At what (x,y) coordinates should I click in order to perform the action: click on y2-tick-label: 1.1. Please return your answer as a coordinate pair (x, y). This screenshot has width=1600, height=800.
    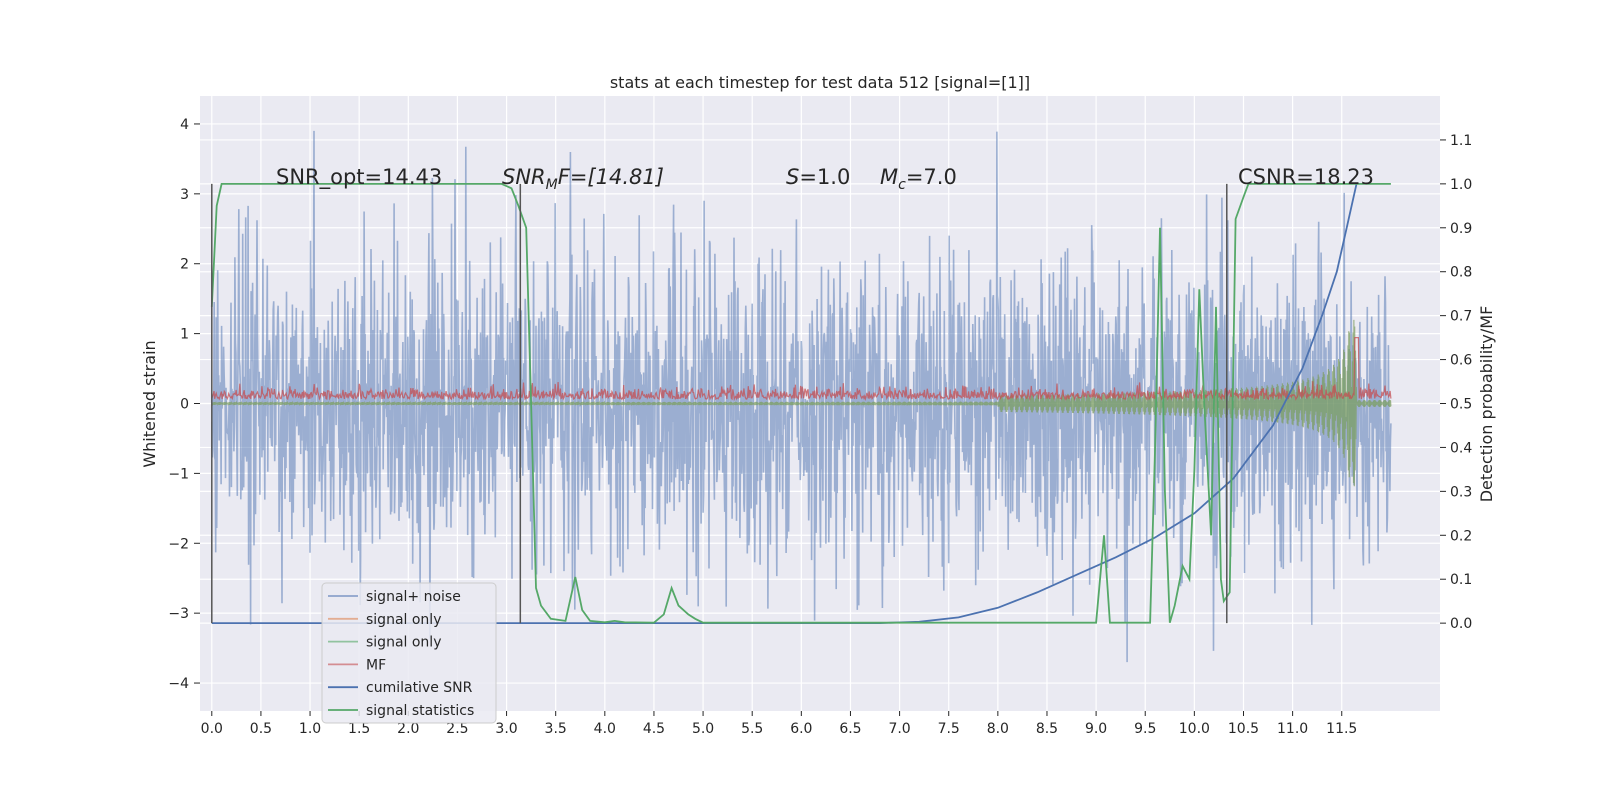
    Looking at the image, I should click on (1461, 141).